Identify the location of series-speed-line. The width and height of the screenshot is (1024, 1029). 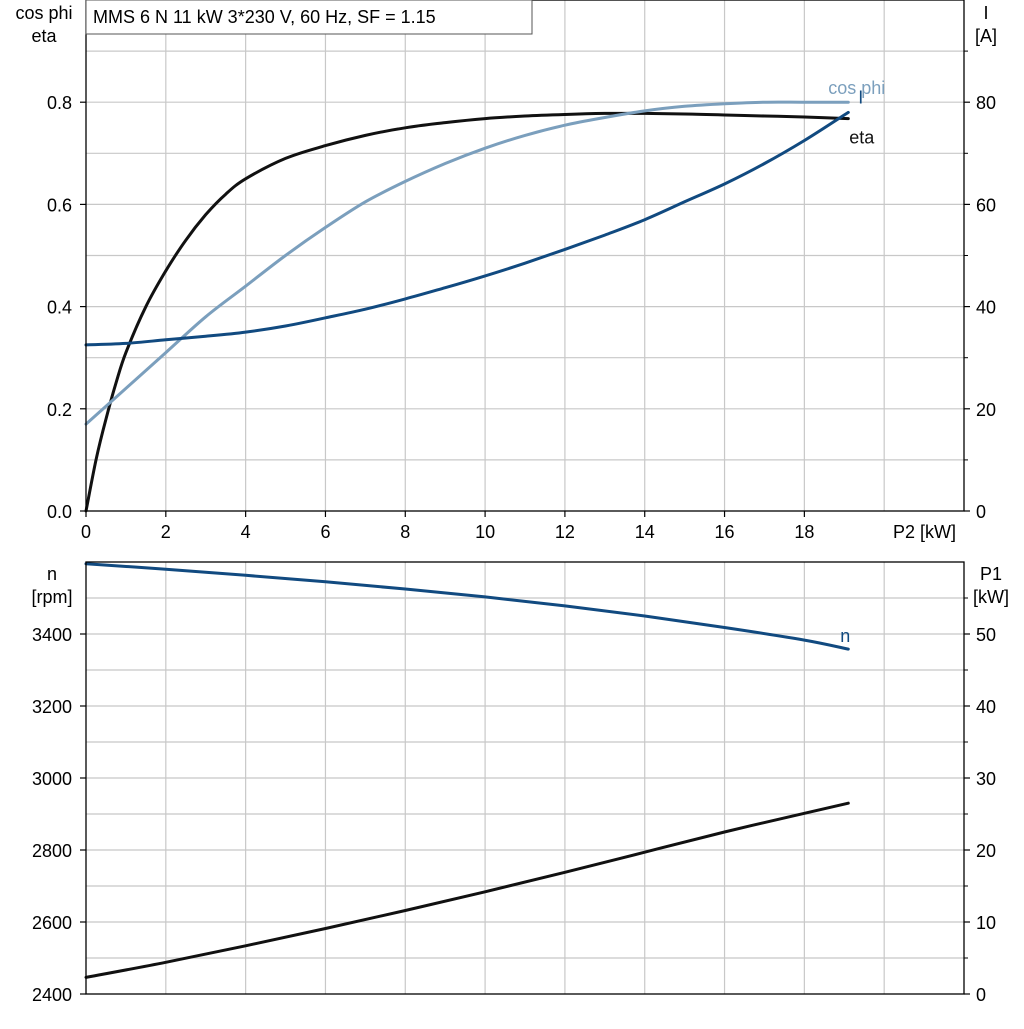
(467, 606).